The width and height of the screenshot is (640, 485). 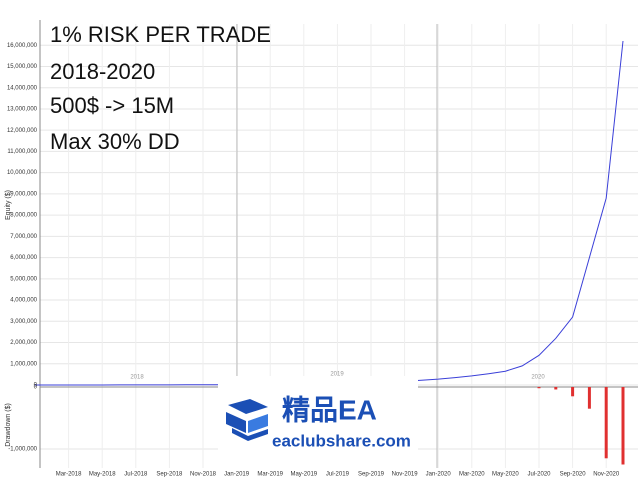 What do you see at coordinates (247, 420) in the screenshot?
I see `logo-icon` at bounding box center [247, 420].